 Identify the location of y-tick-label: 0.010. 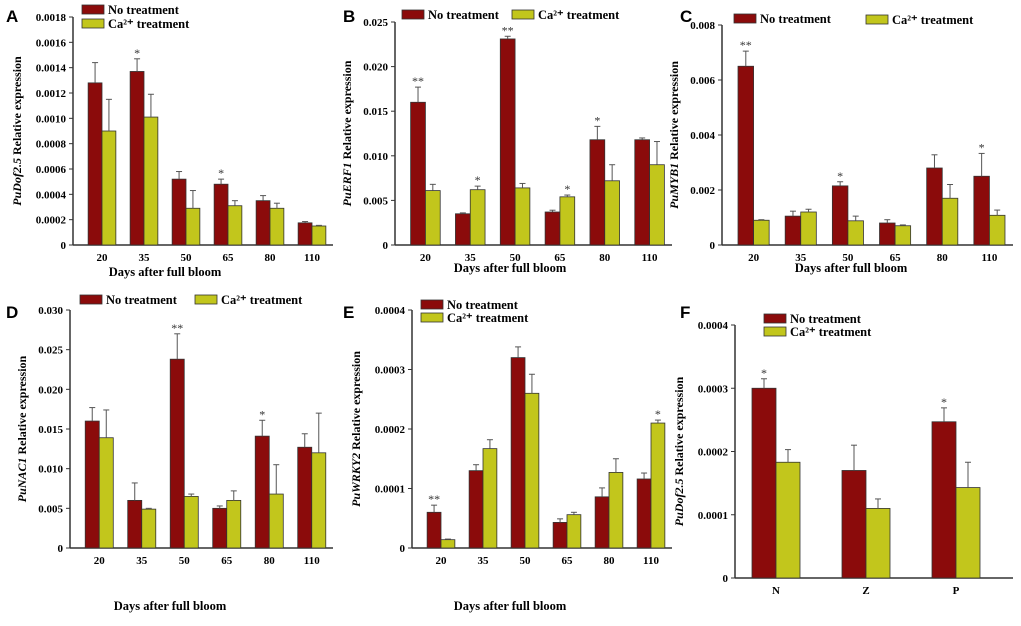
(375, 157).